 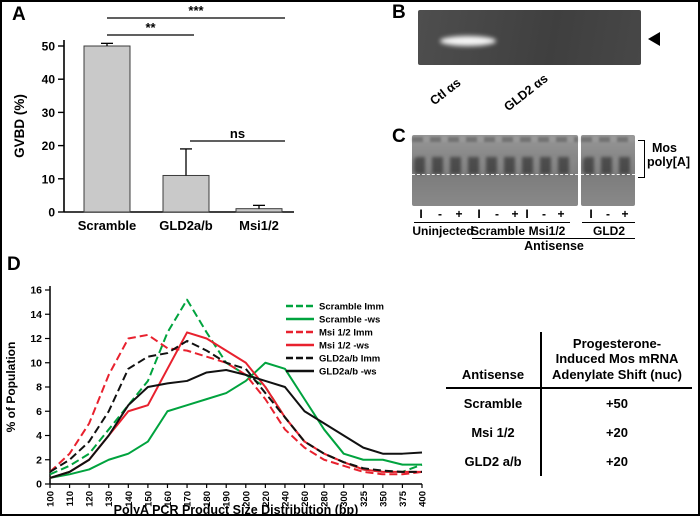 What do you see at coordinates (227, 499) in the screenshot?
I see `x-tick-label: 190` at bounding box center [227, 499].